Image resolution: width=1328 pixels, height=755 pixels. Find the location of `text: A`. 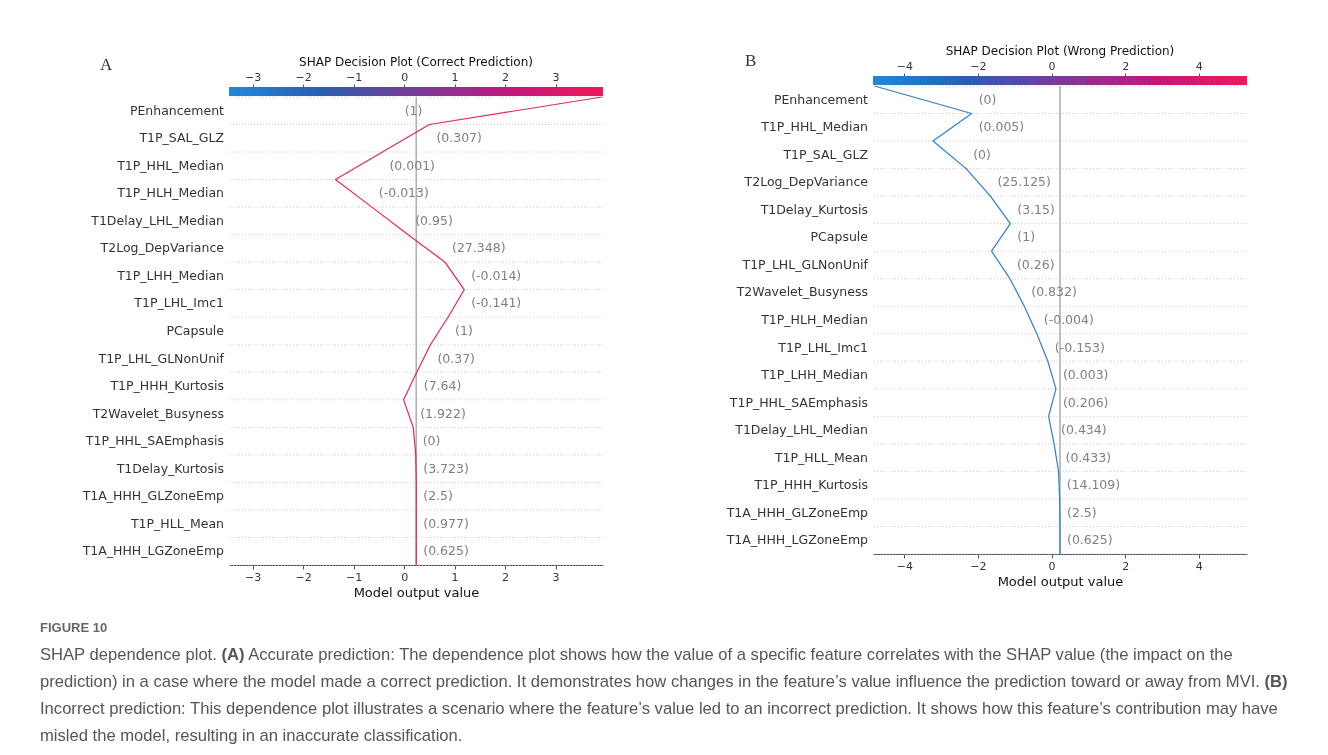

text: A is located at coordinates (106, 65).